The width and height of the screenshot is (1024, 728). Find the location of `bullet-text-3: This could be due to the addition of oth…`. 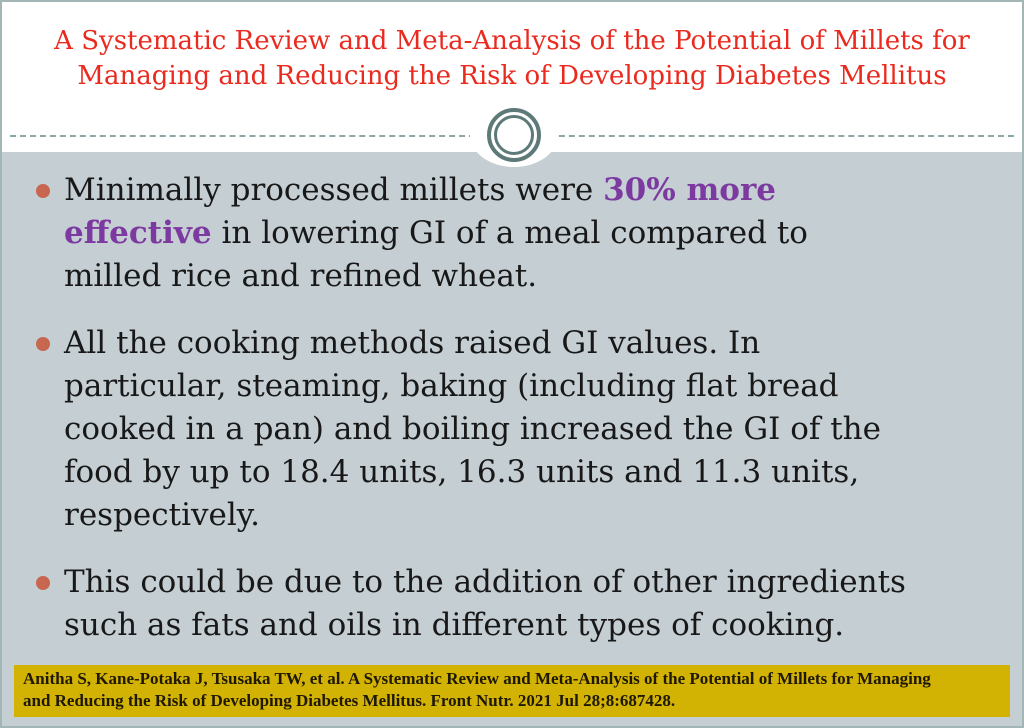

bullet-text-3: This could be due to the addition of oth… is located at coordinates (485, 603).